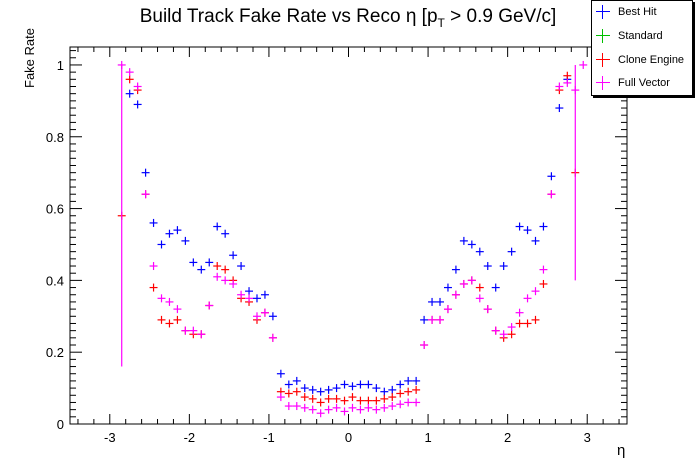 Image resolution: width=696 pixels, height=472 pixels. What do you see at coordinates (29, 58) in the screenshot?
I see `y-axis-label: Fake Rate` at bounding box center [29, 58].